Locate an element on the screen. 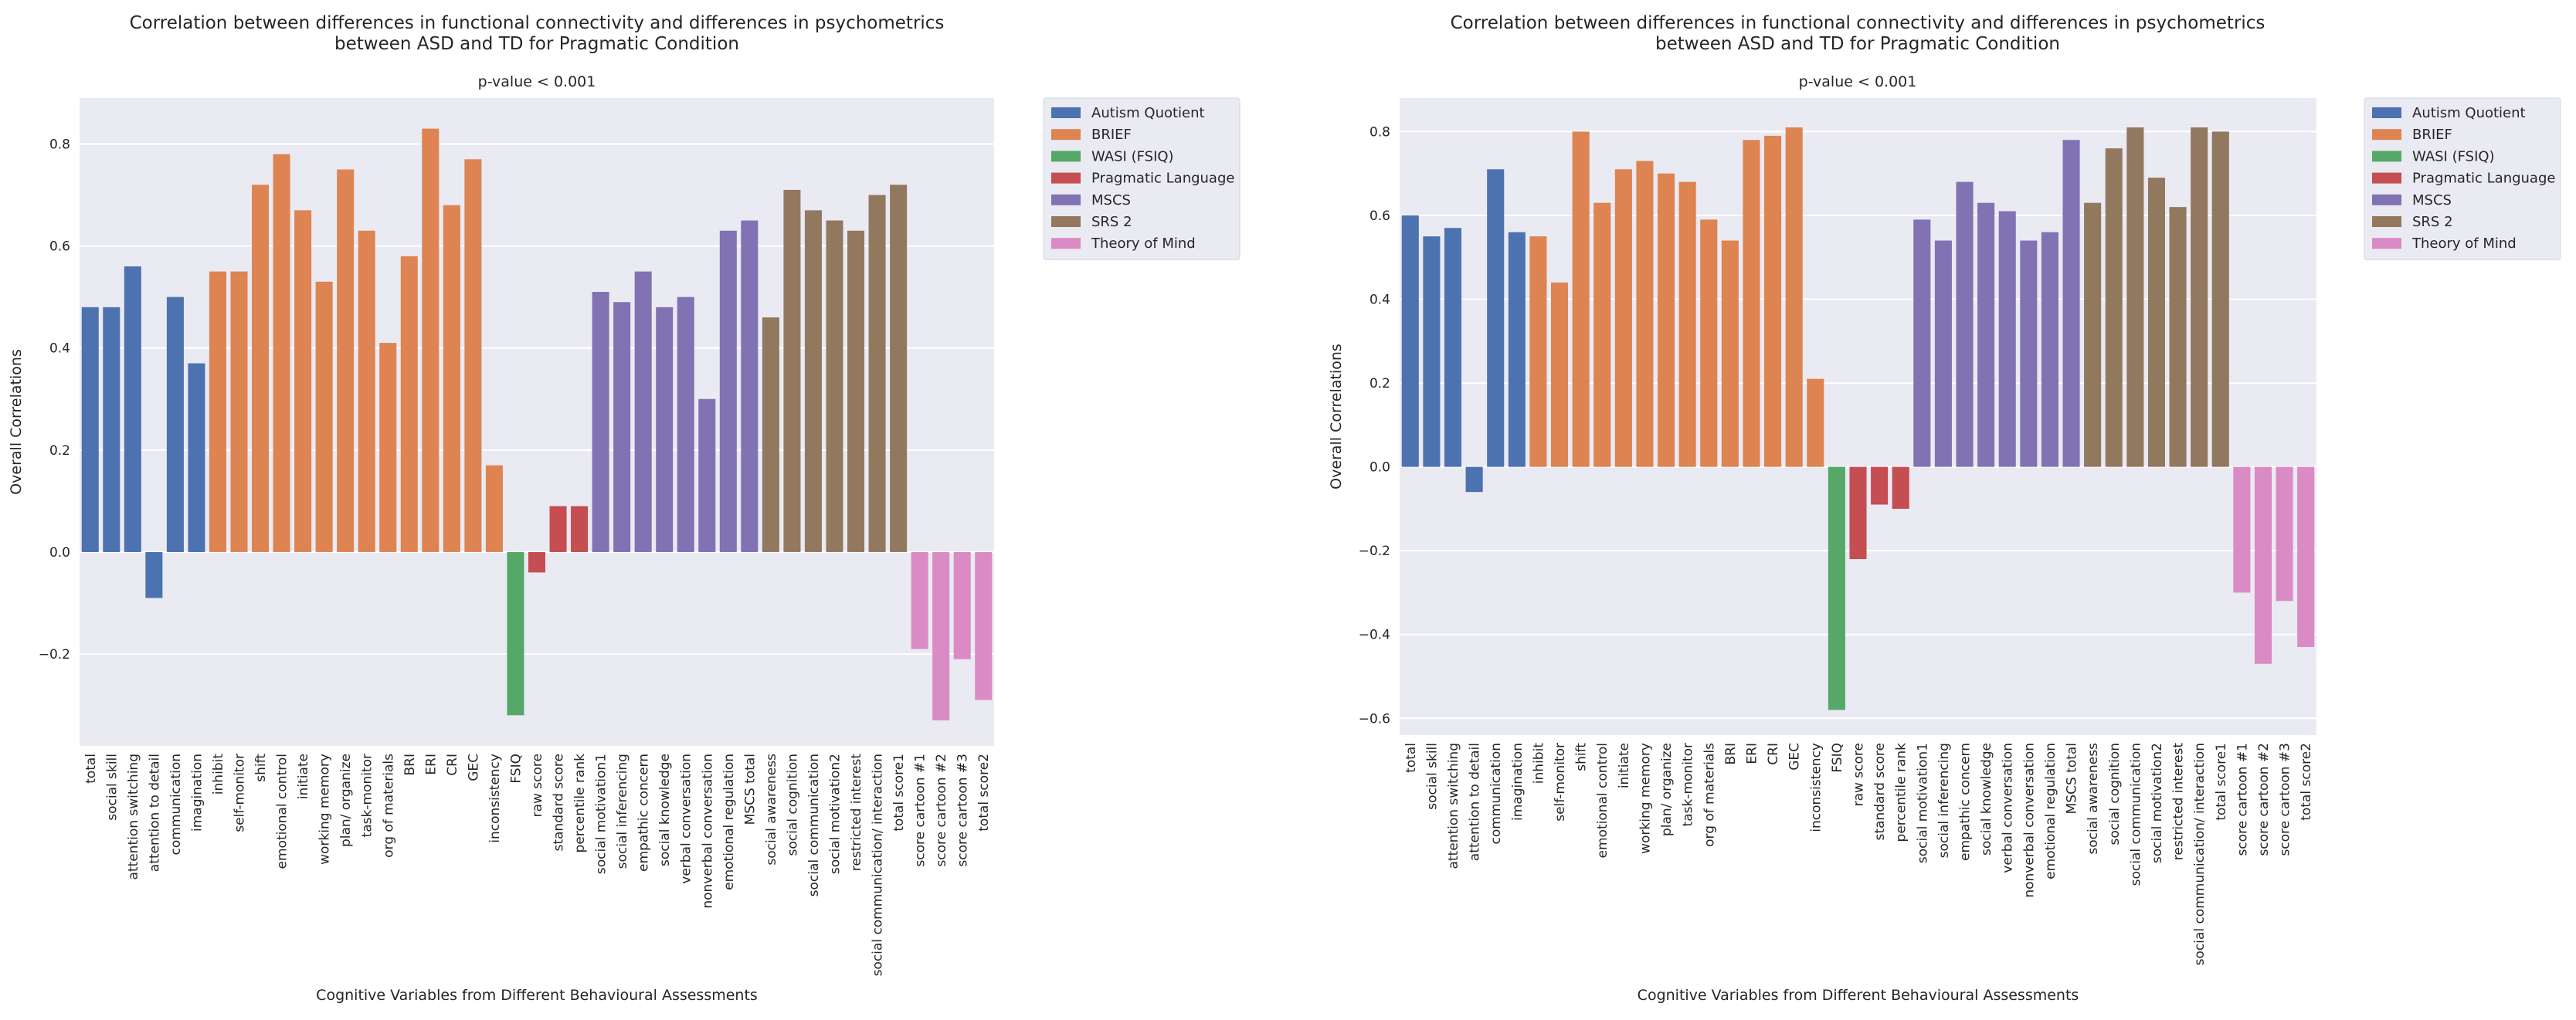 This screenshot has width=2576, height=1020. legend-label: MSCS is located at coordinates (2432, 200).